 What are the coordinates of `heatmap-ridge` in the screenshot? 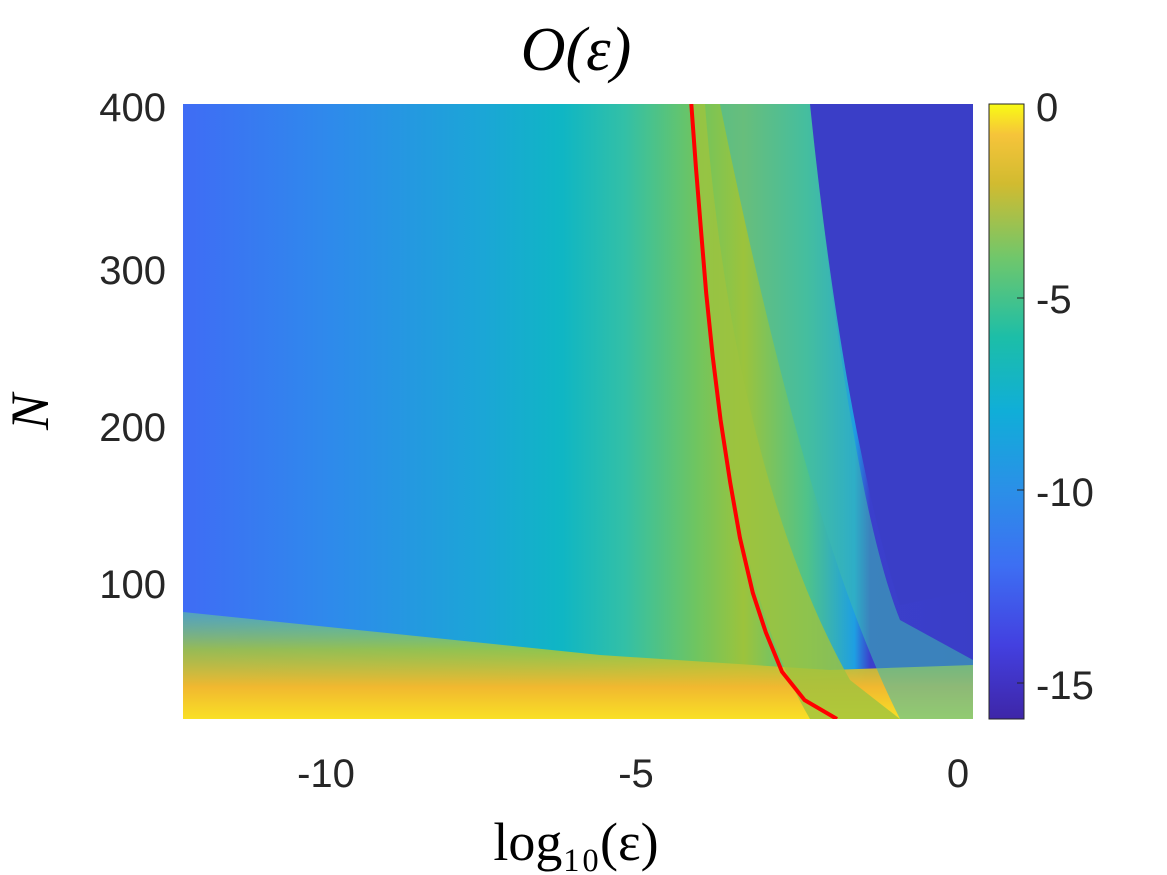 It's located at (795, 411).